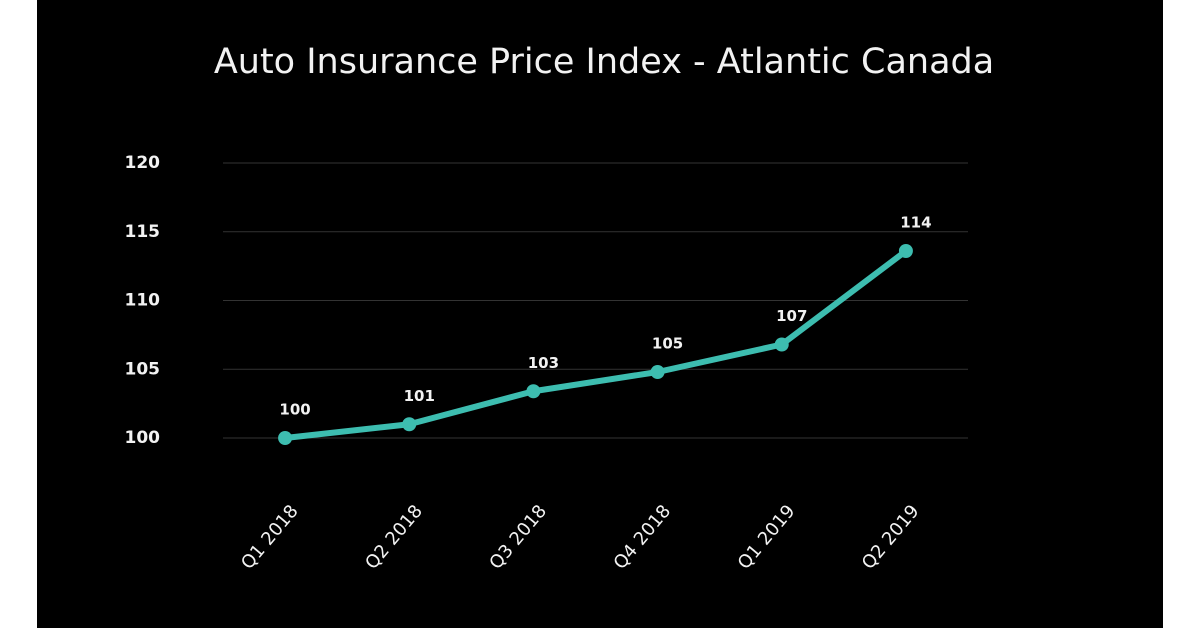 The width and height of the screenshot is (1200, 628). I want to click on y-tick-label: 115, so click(143, 232).